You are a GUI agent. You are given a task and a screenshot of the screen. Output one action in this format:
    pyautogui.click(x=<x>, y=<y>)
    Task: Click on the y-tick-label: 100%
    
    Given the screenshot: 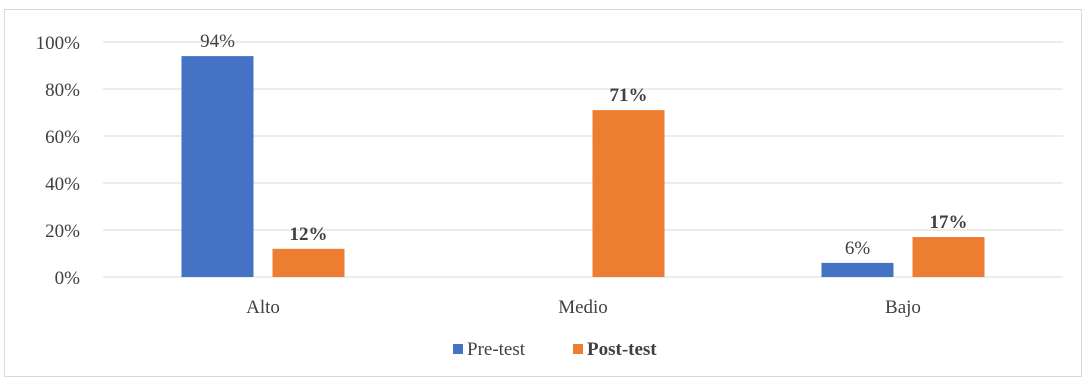 What is the action you would take?
    pyautogui.click(x=58, y=43)
    